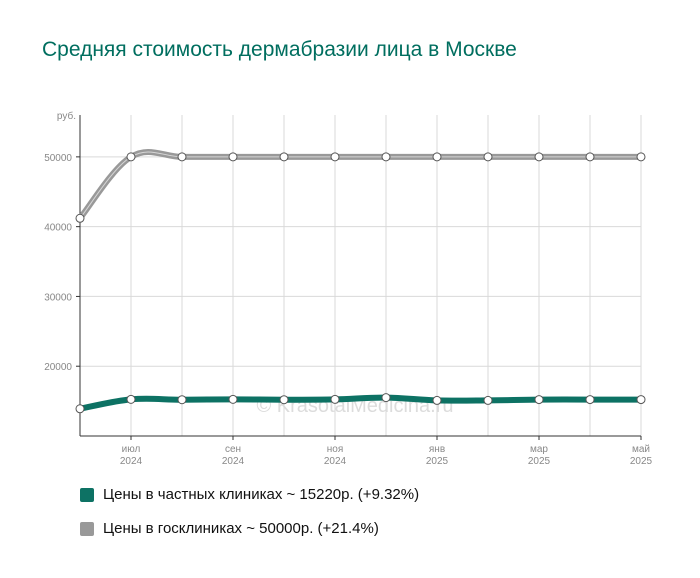  What do you see at coordinates (131, 461) in the screenshot?
I see `x-tick-year-2024-07: 2024` at bounding box center [131, 461].